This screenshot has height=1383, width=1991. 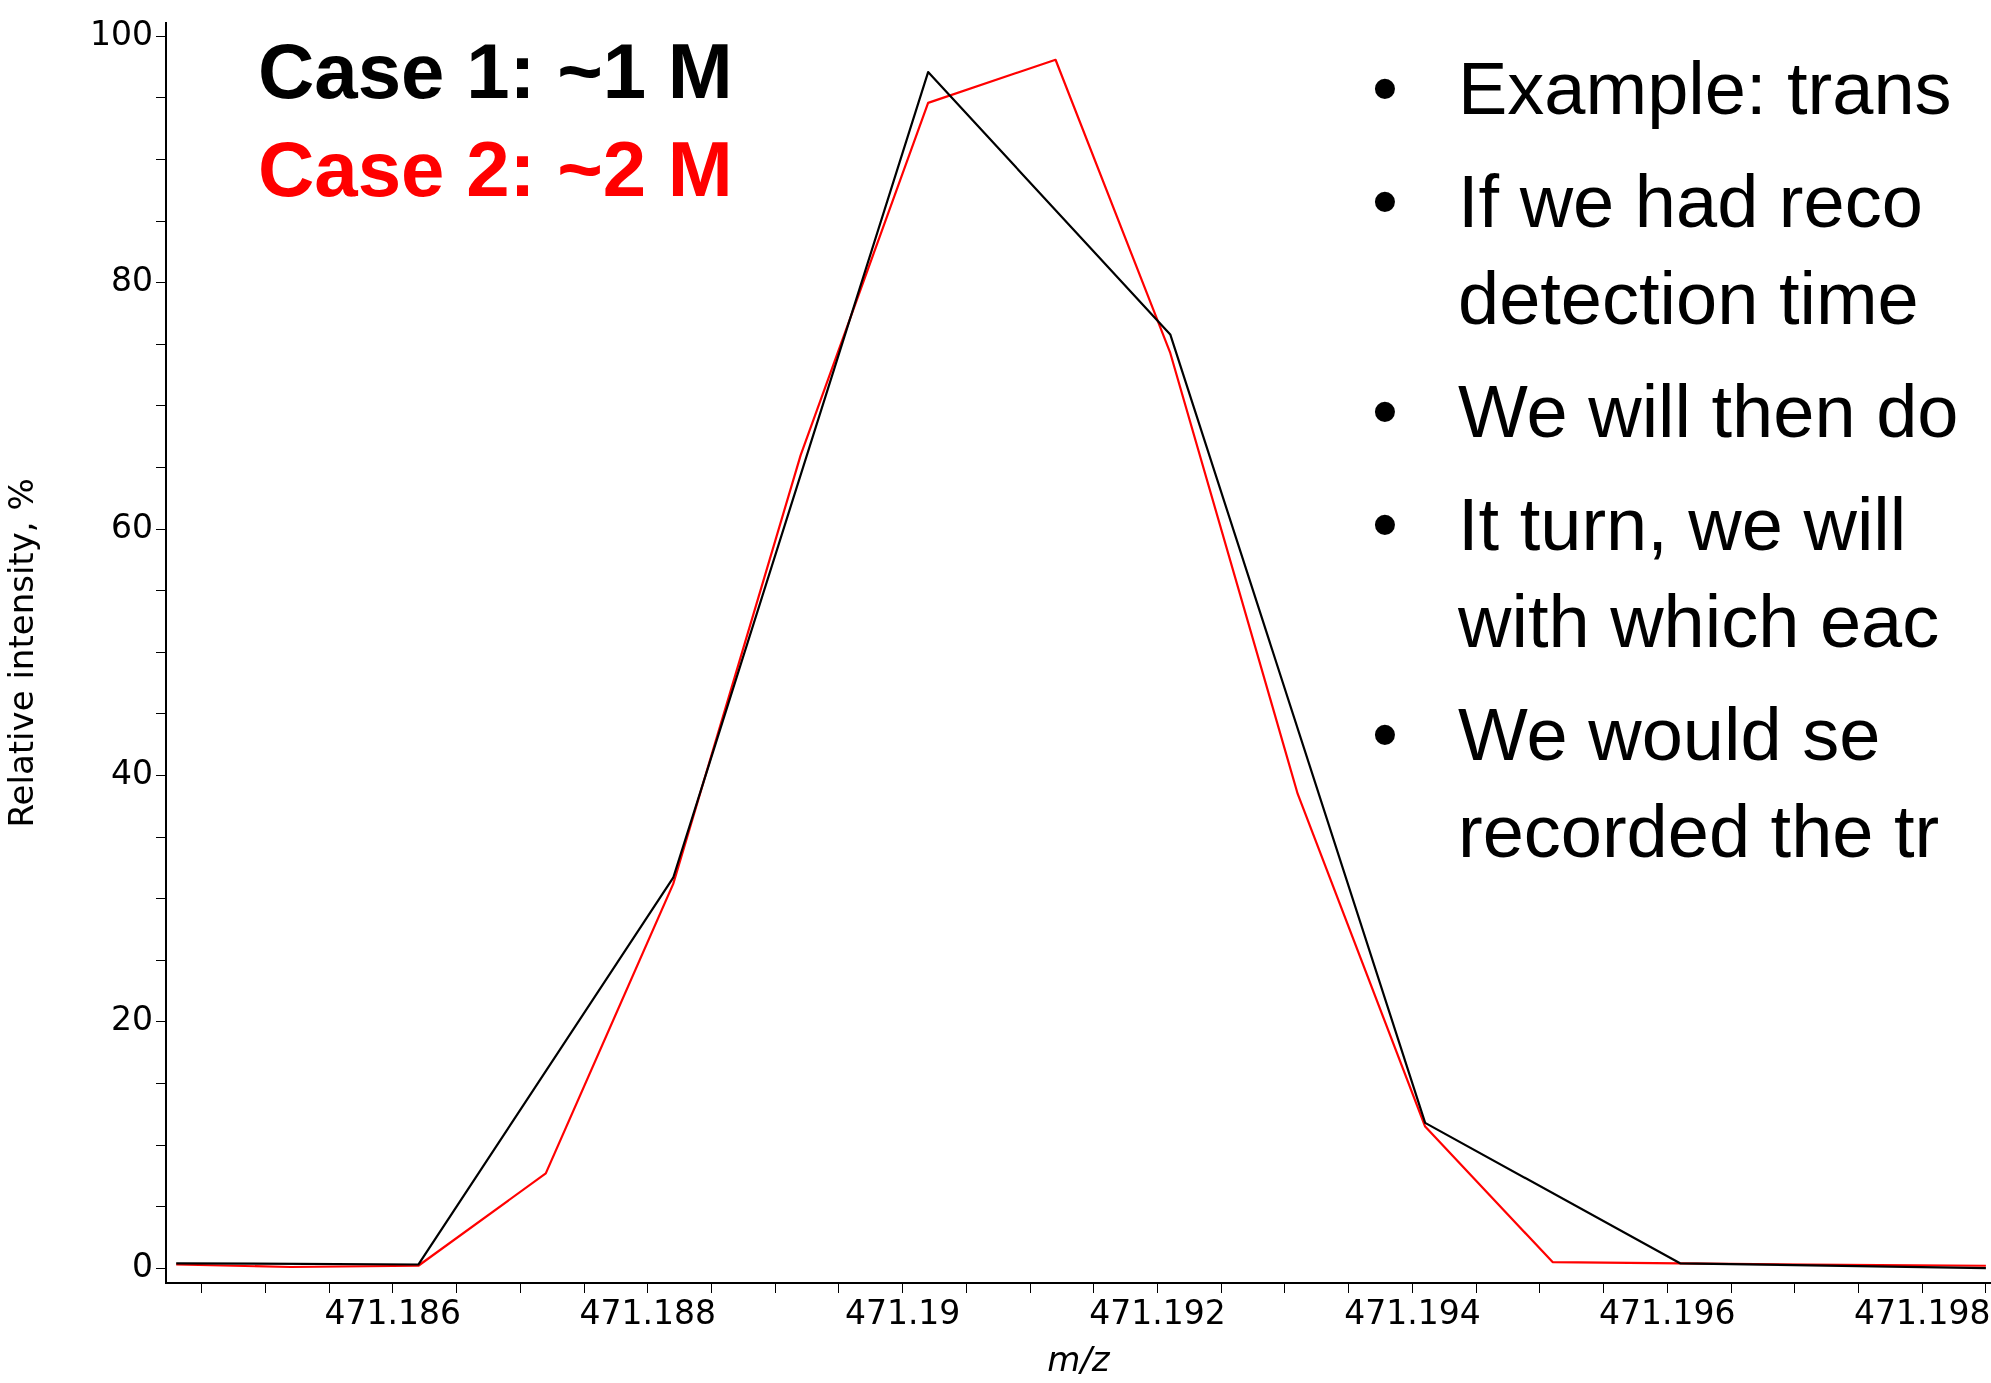 What do you see at coordinates (393, 1313) in the screenshot?
I see `x-tick-label: 471.186` at bounding box center [393, 1313].